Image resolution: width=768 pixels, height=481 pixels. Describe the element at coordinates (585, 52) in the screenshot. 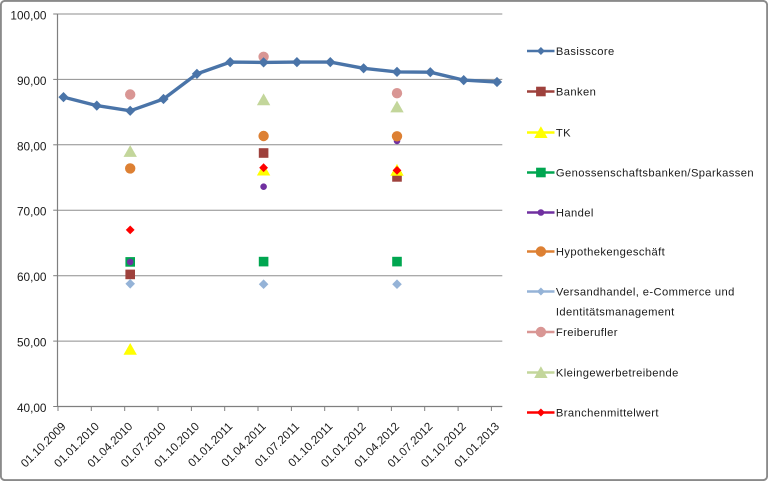

I see `svg-text: Basisscore` at that location.